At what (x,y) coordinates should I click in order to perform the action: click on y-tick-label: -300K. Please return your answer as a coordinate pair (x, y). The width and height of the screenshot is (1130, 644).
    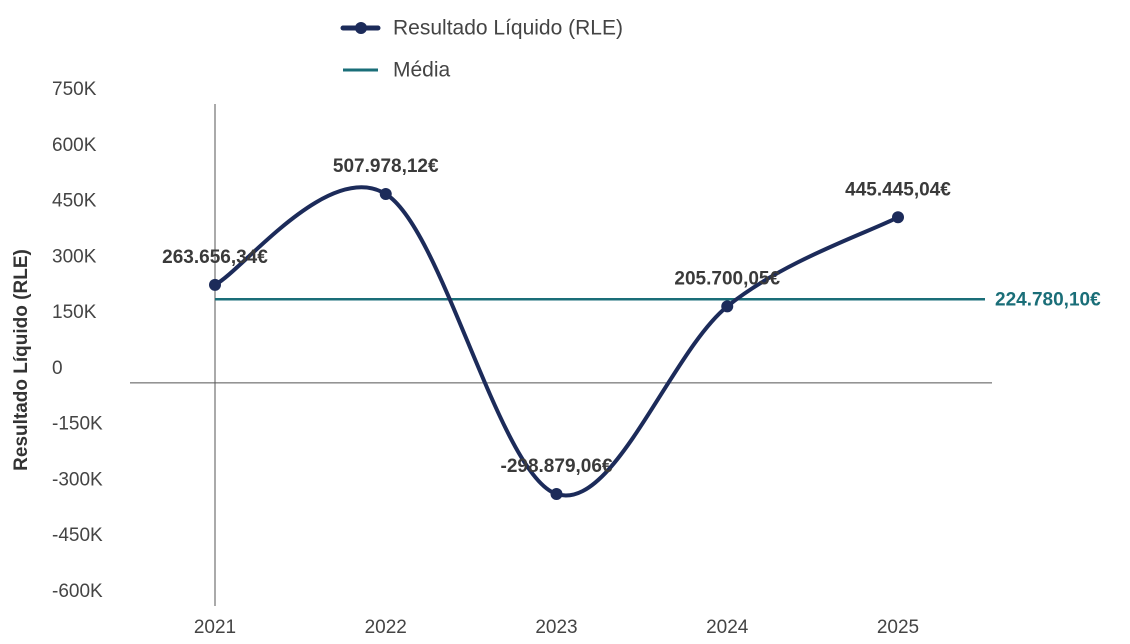
    Looking at the image, I should click on (77, 479).